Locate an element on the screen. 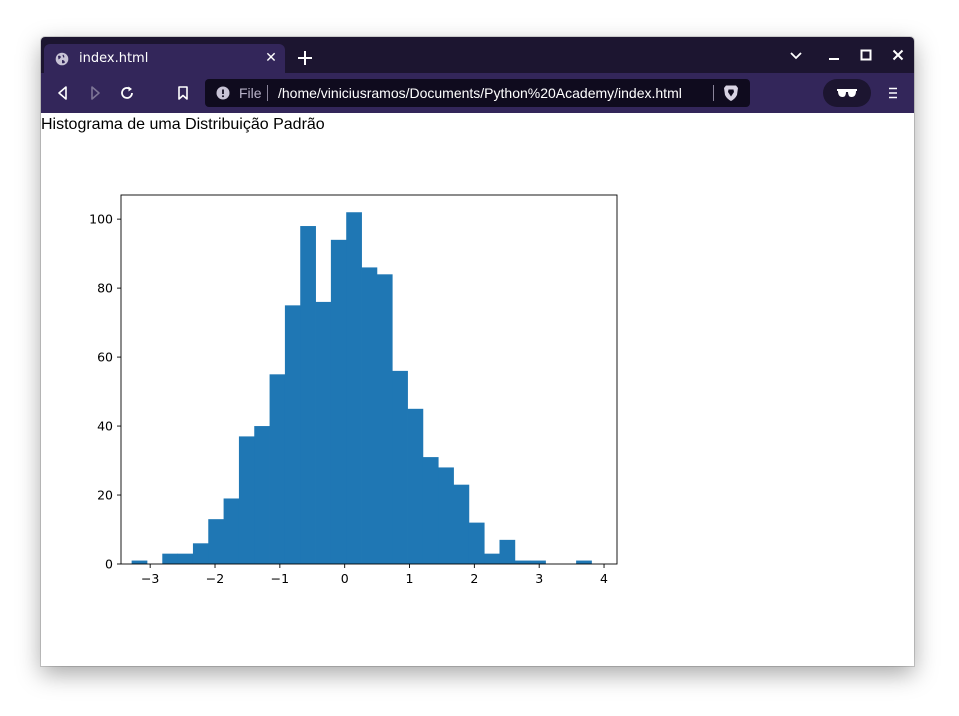 The width and height of the screenshot is (959, 716). back-icon is located at coordinates (63, 93).